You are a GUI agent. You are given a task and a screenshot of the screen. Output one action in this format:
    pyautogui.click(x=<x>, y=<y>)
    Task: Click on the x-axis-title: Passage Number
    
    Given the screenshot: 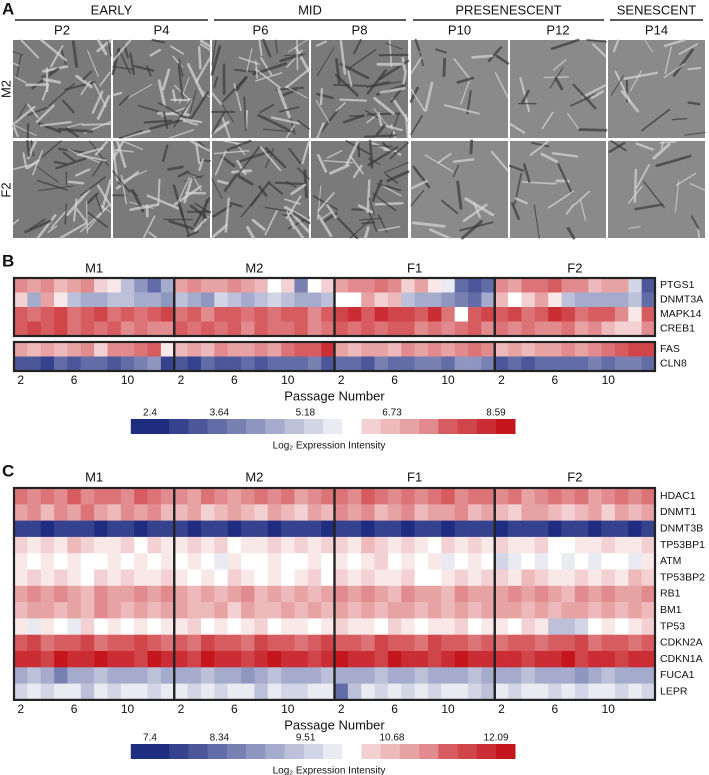 What is the action you would take?
    pyautogui.click(x=334, y=724)
    